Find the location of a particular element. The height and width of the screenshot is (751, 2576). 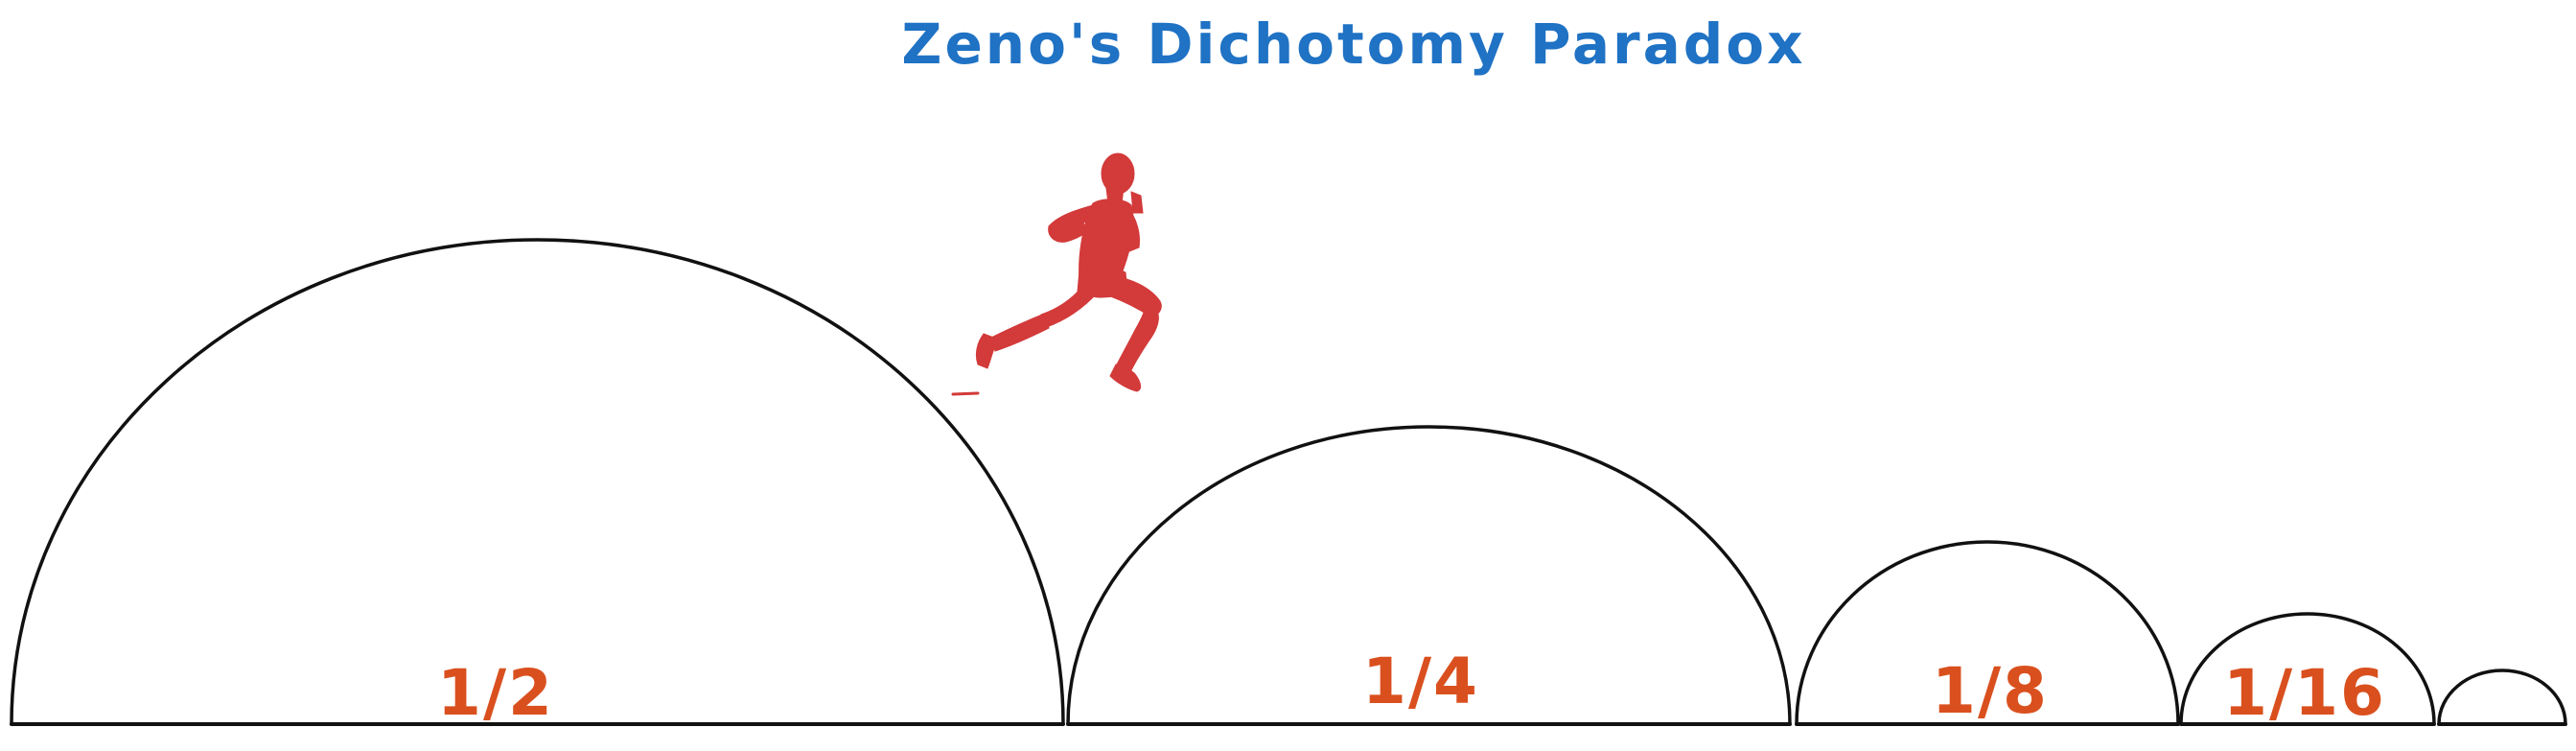

arc-sixteenth is located at coordinates (2308, 668).